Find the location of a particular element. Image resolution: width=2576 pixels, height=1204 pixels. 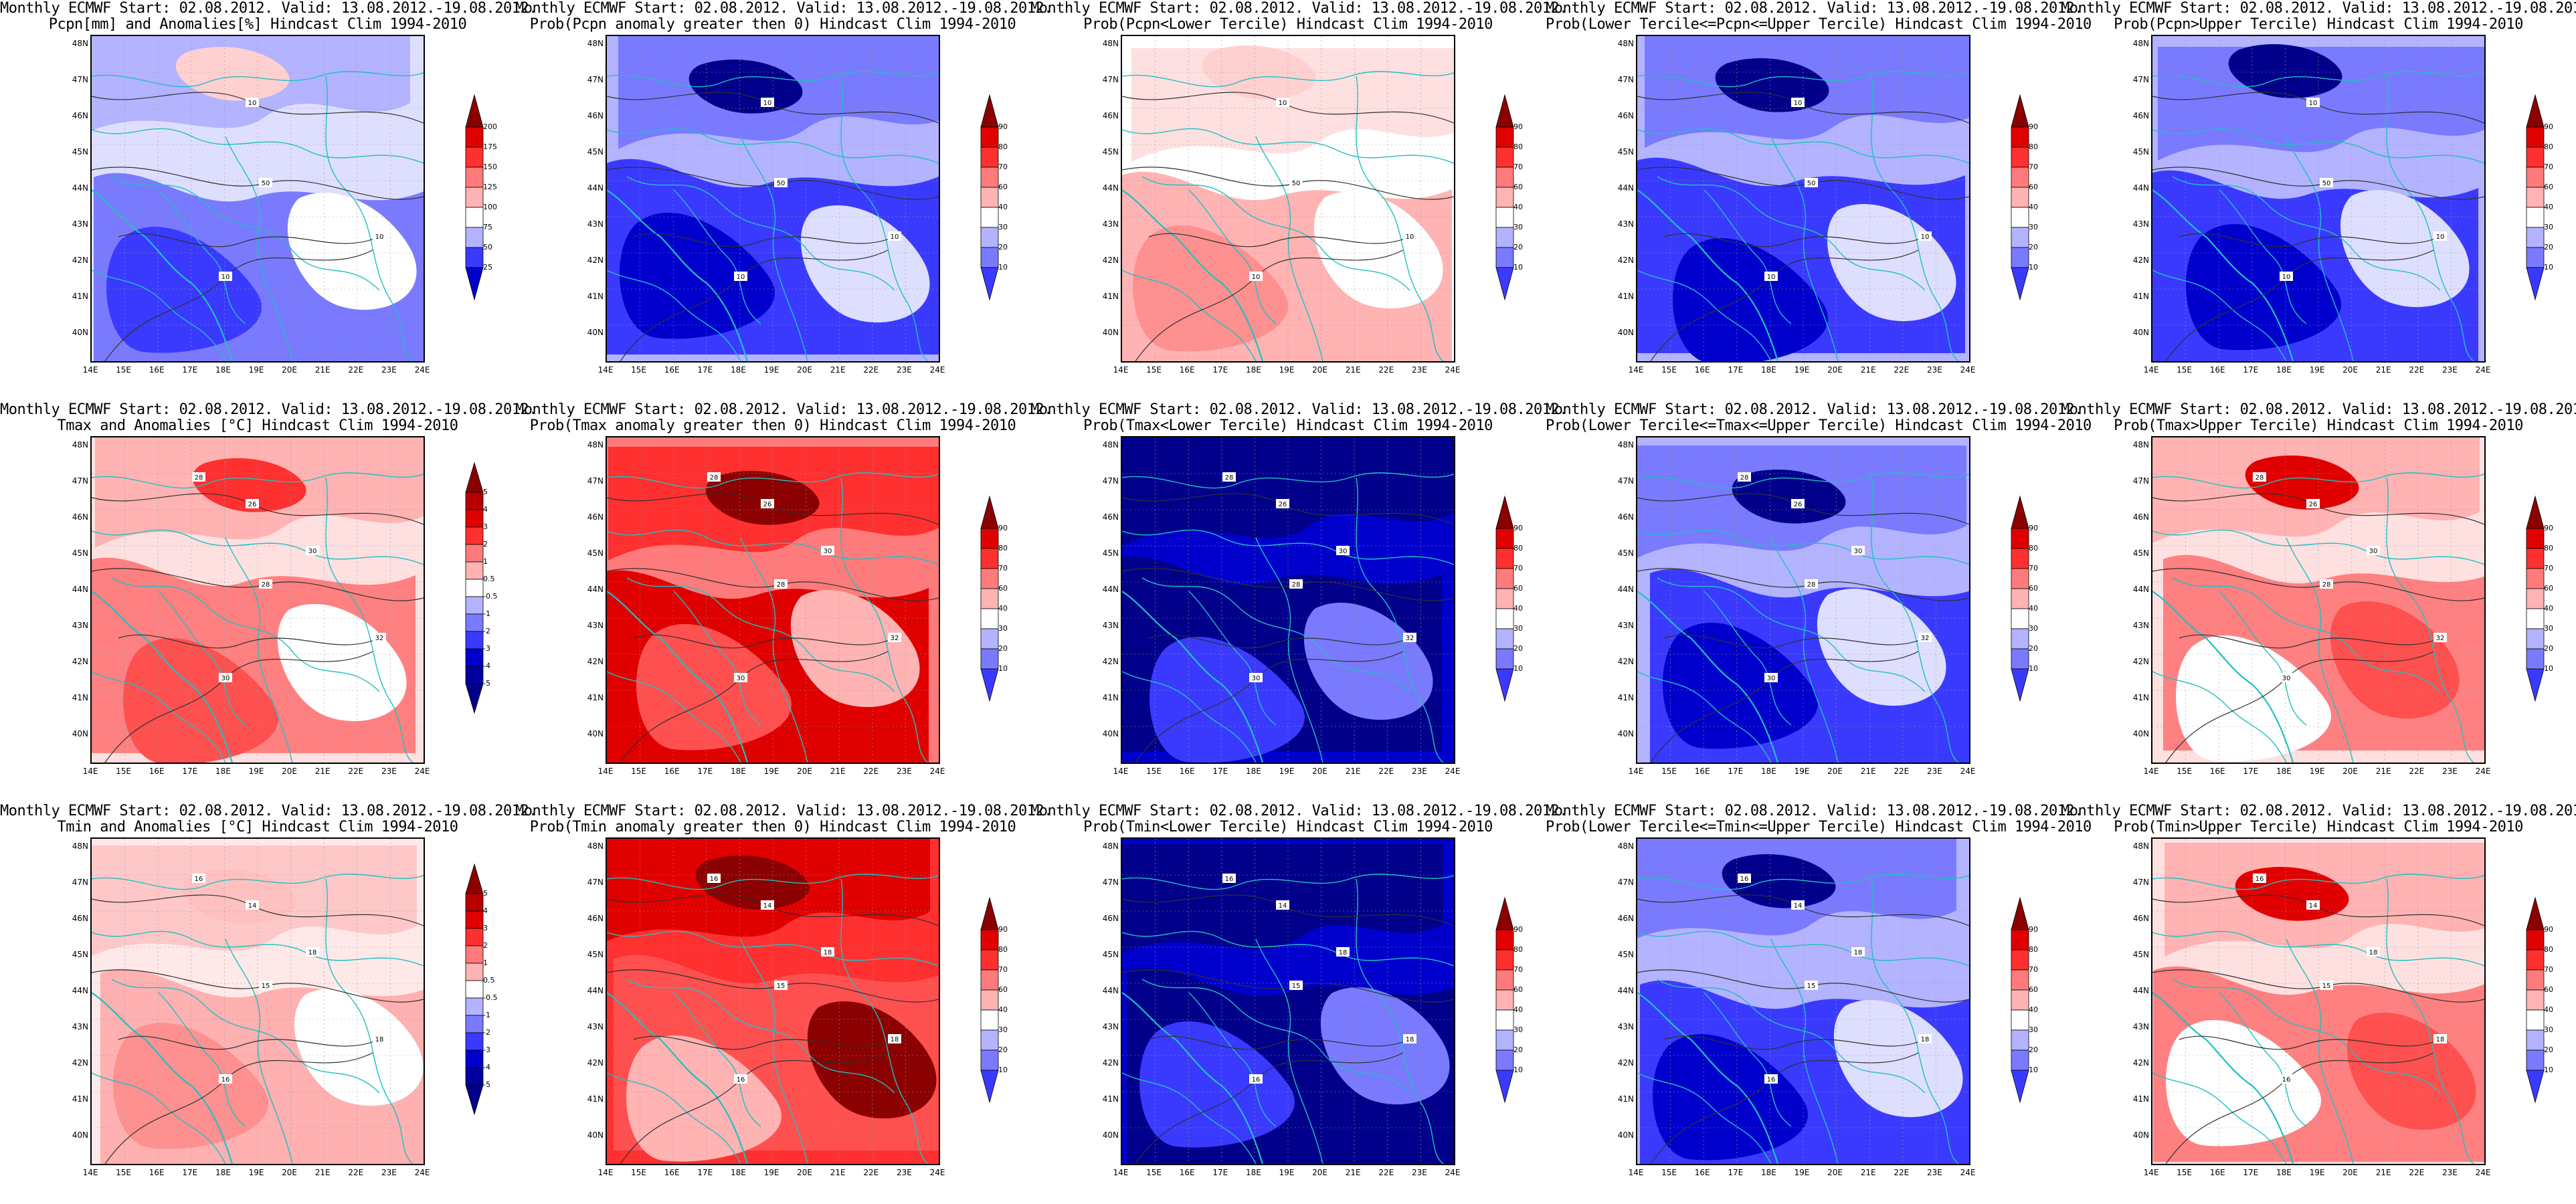

longitude-tick-label: 23E is located at coordinates (389, 370).